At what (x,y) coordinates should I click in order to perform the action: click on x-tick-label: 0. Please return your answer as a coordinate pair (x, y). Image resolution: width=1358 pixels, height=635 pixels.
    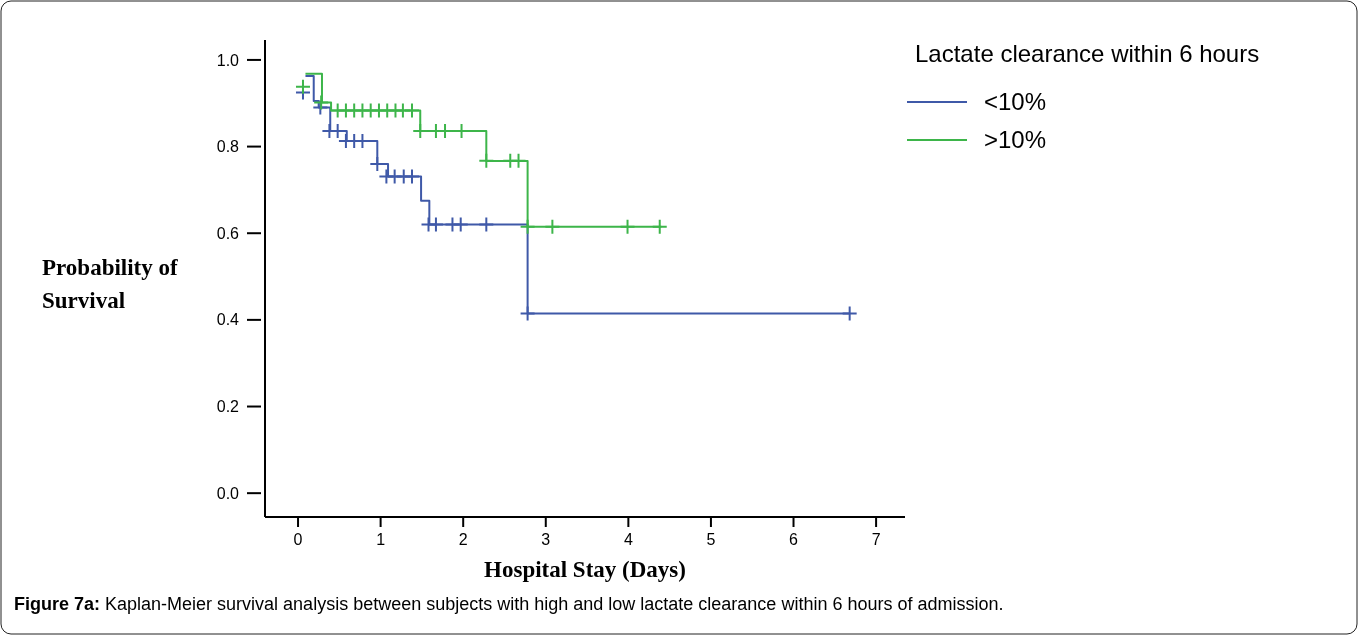
    Looking at the image, I should click on (298, 539).